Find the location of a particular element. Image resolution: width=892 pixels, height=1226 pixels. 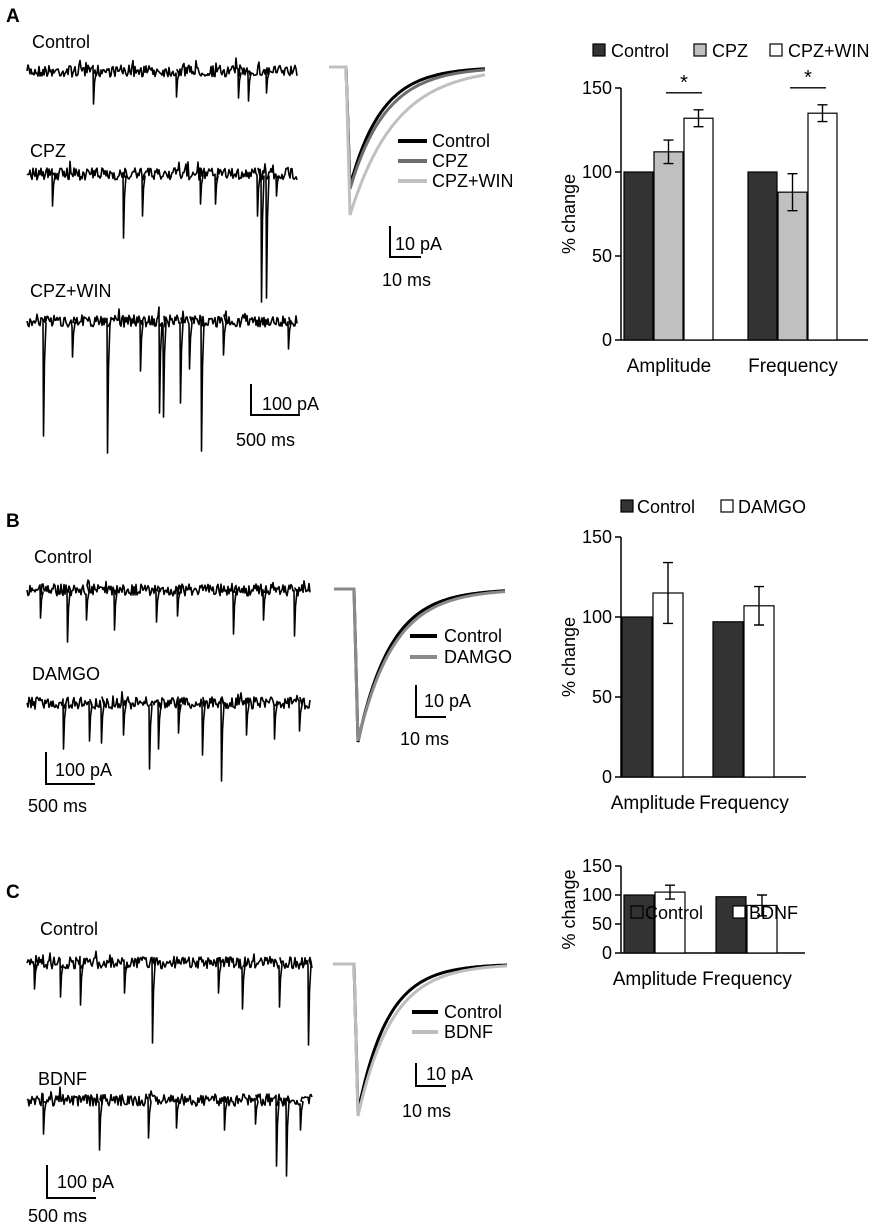

trace-scale-bar-a: 100 pA 500 ms is located at coordinates (277, 417).